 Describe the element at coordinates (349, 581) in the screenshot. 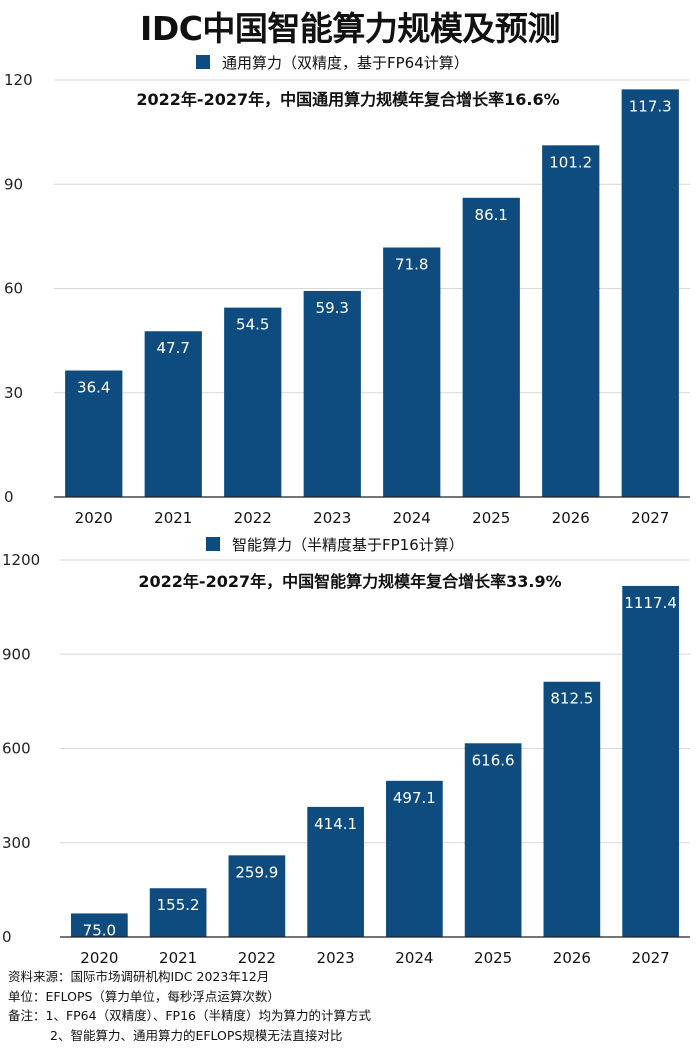

I see `chart-title: 2022年-2027年，中国智能算力规模年复合增长率33.9%` at that location.